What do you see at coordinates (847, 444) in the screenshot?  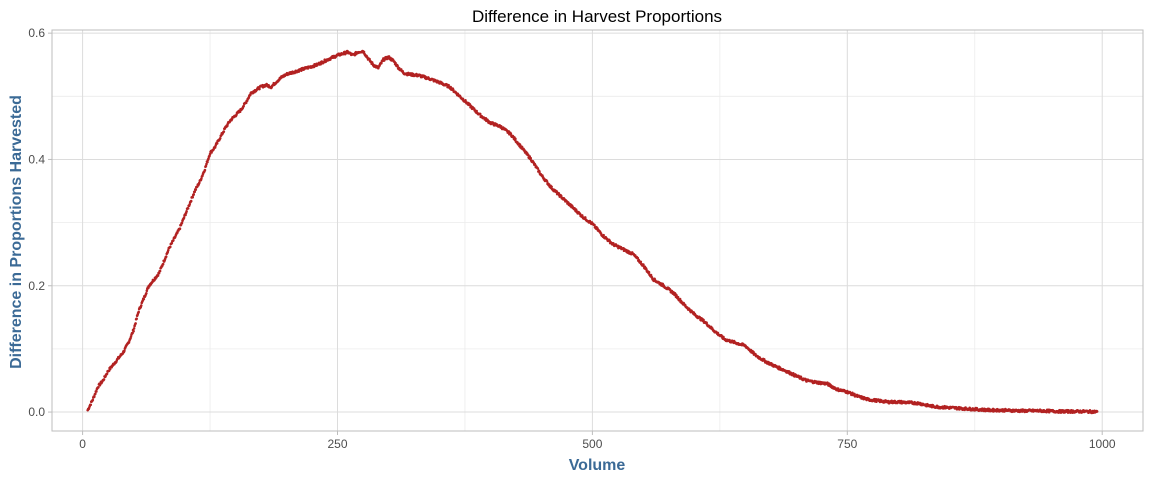 I see `x-tick-label: 750` at bounding box center [847, 444].